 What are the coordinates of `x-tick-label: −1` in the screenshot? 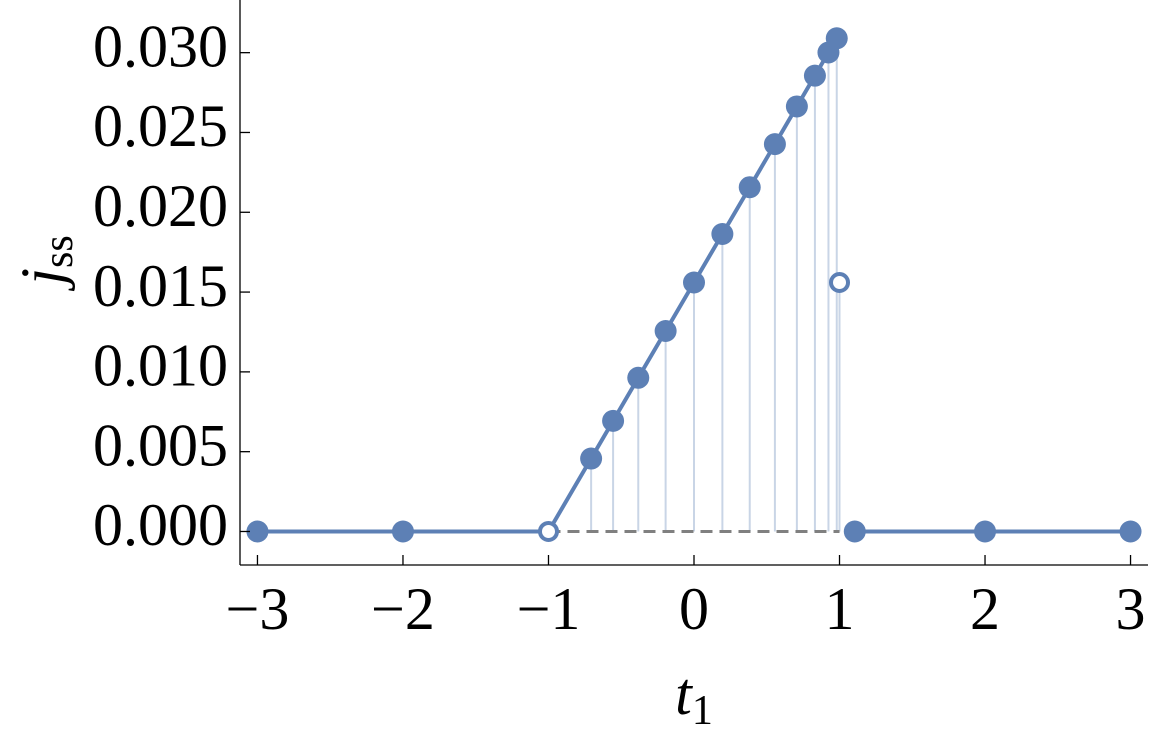 It's located at (549, 609).